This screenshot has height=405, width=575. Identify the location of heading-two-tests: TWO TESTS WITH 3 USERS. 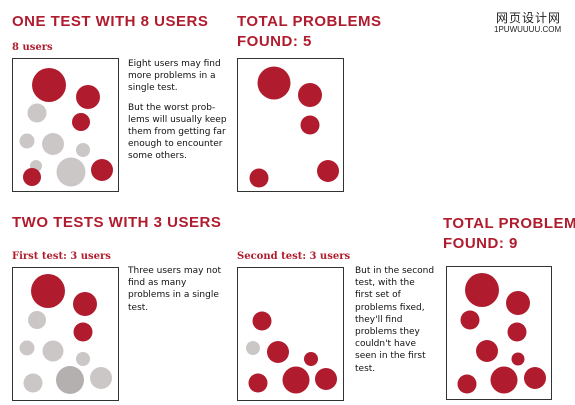
(117, 222).